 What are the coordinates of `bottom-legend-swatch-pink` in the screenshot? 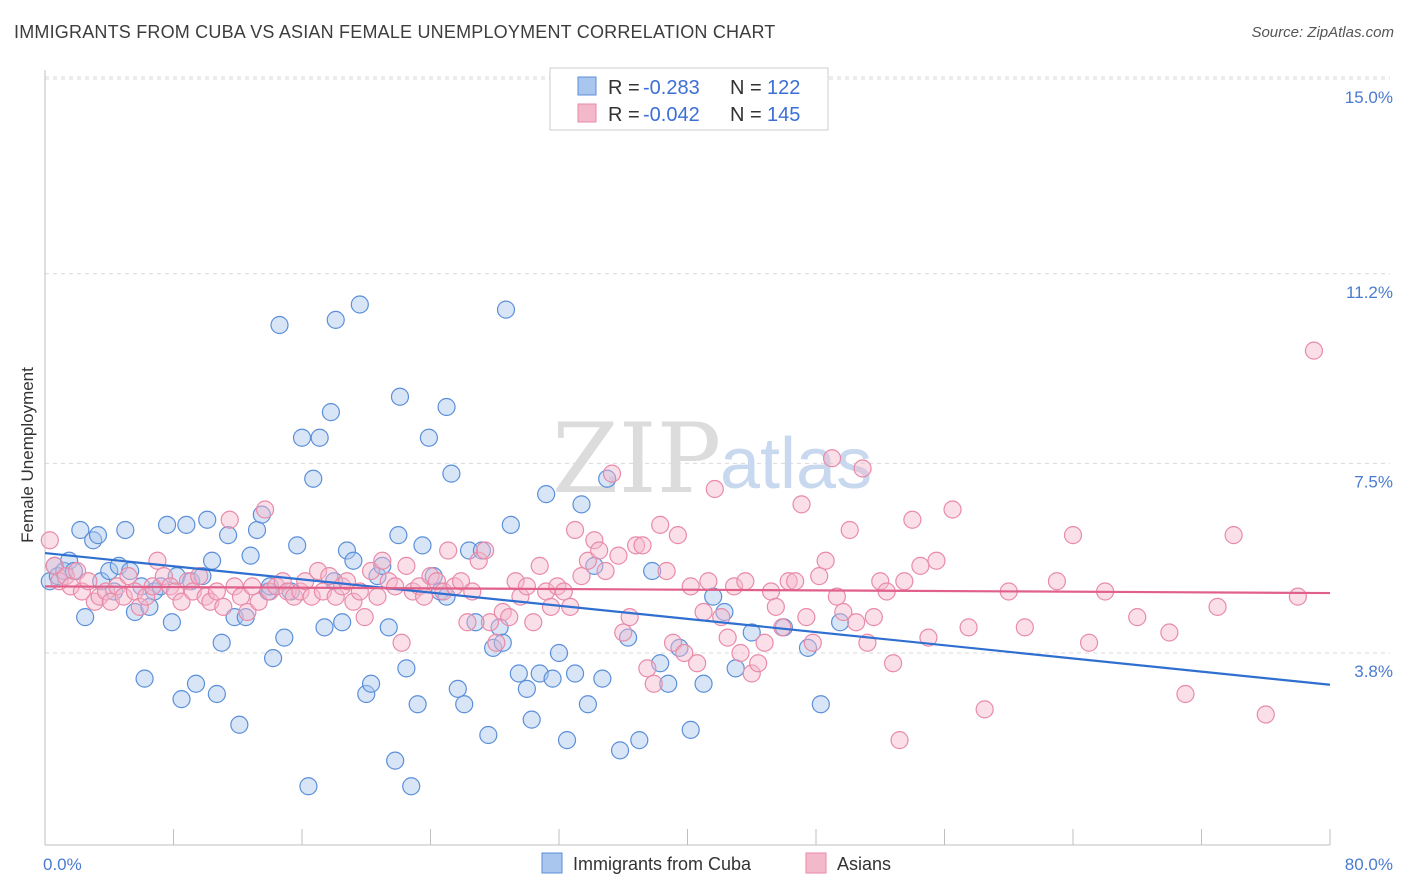 It's located at (816, 863).